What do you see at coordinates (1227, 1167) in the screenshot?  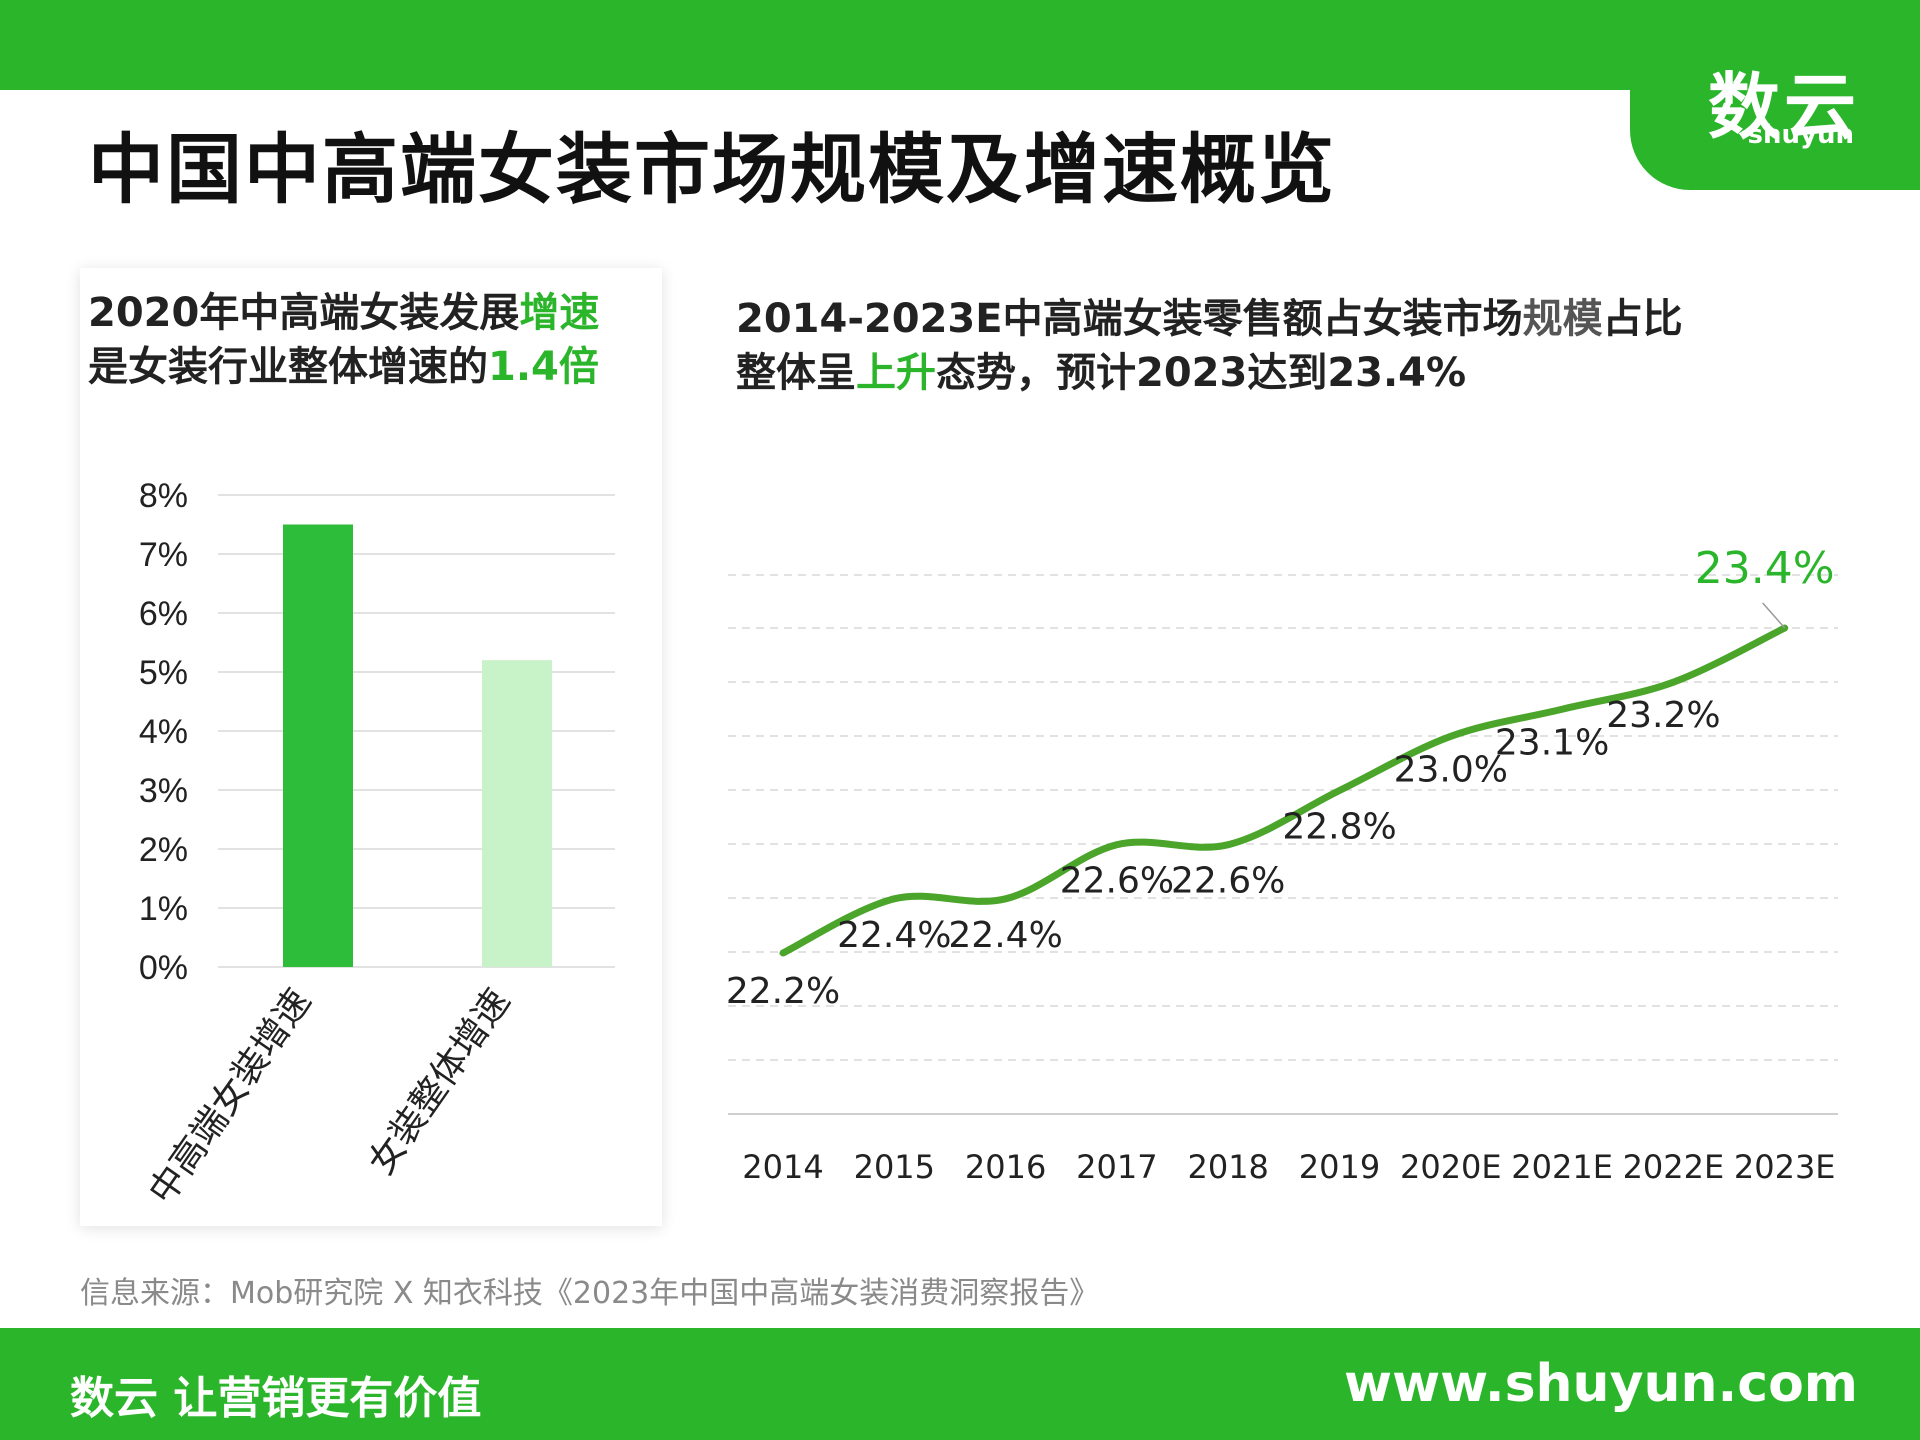 I see `line-xtick-label: 2018` at bounding box center [1227, 1167].